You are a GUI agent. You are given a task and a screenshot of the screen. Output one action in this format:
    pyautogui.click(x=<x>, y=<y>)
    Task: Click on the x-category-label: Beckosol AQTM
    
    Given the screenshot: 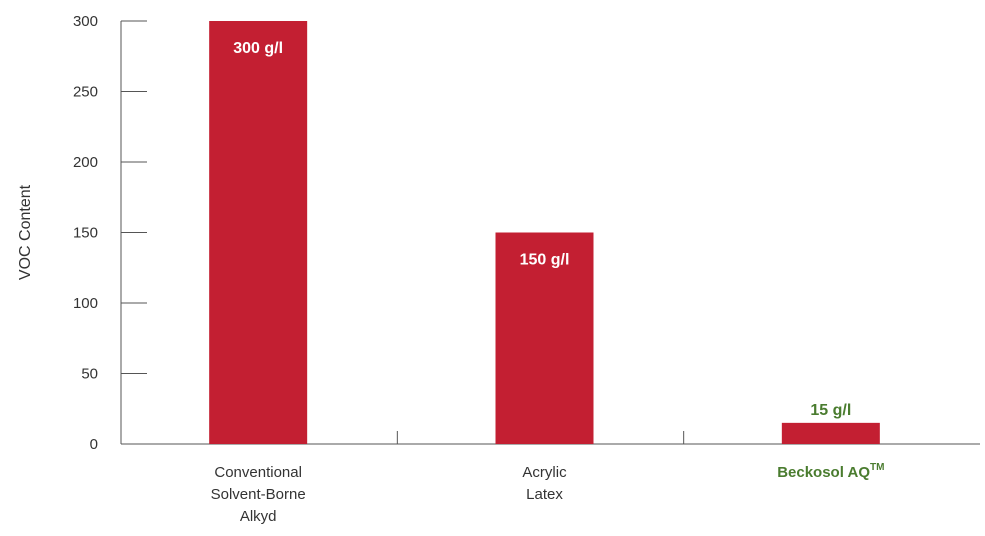 What is the action you would take?
    pyautogui.click(x=830, y=471)
    